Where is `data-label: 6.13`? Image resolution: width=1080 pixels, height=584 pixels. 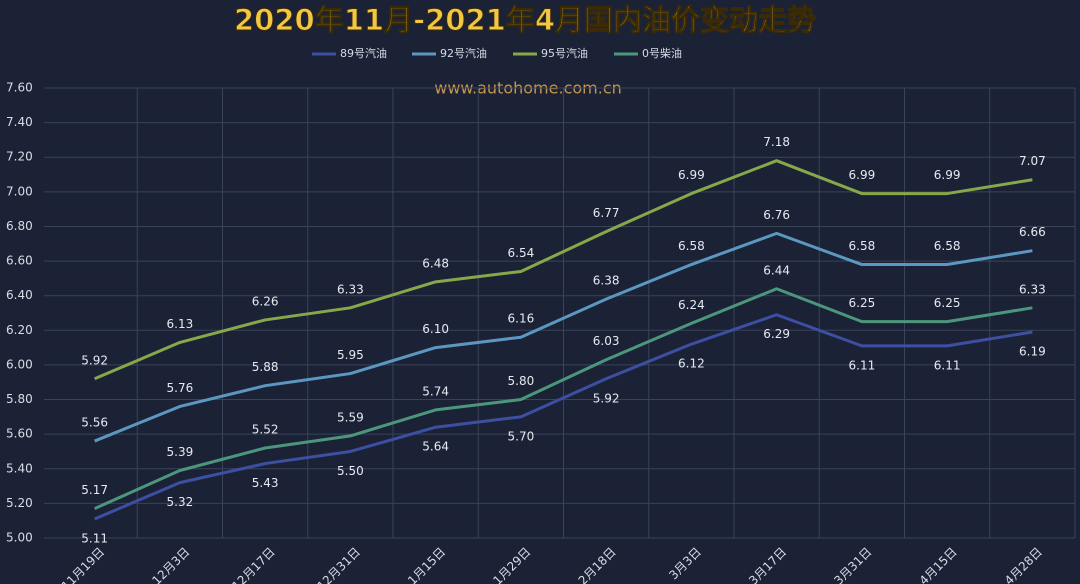
data-label: 6.13 is located at coordinates (180, 324).